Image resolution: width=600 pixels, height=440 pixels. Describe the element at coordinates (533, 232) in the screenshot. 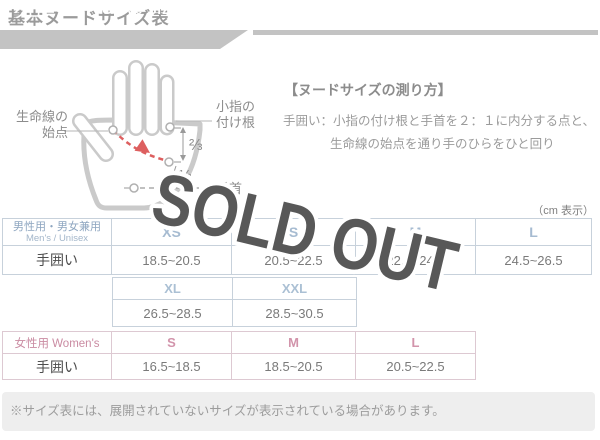

I see `mens-size-header-l: L` at that location.